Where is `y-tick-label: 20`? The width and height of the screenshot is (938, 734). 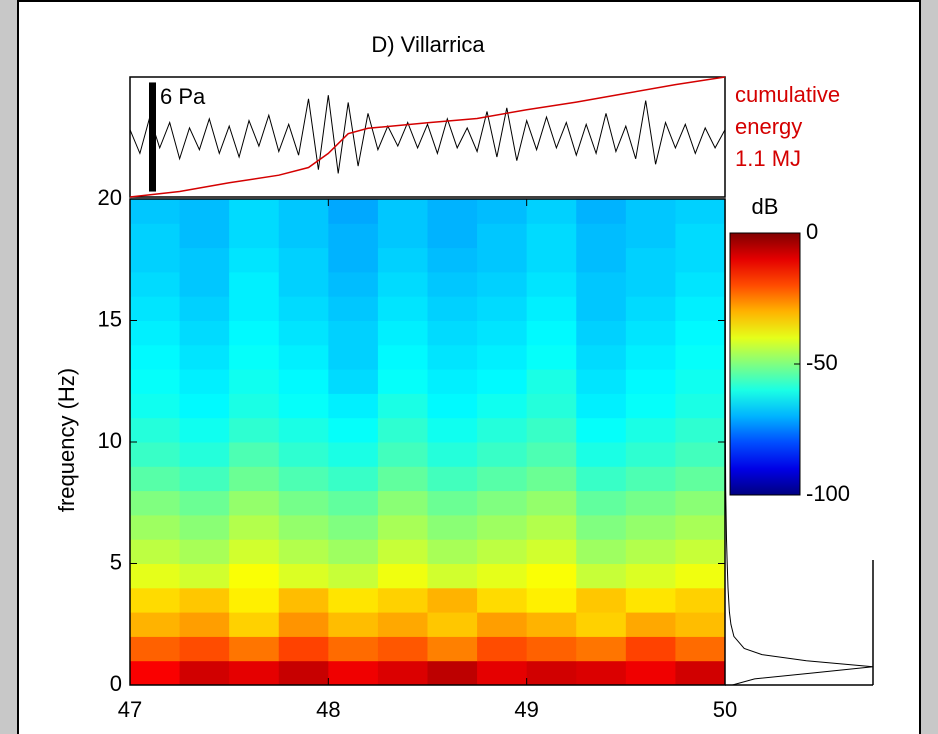 y-tick-label: 20 is located at coordinates (110, 197).